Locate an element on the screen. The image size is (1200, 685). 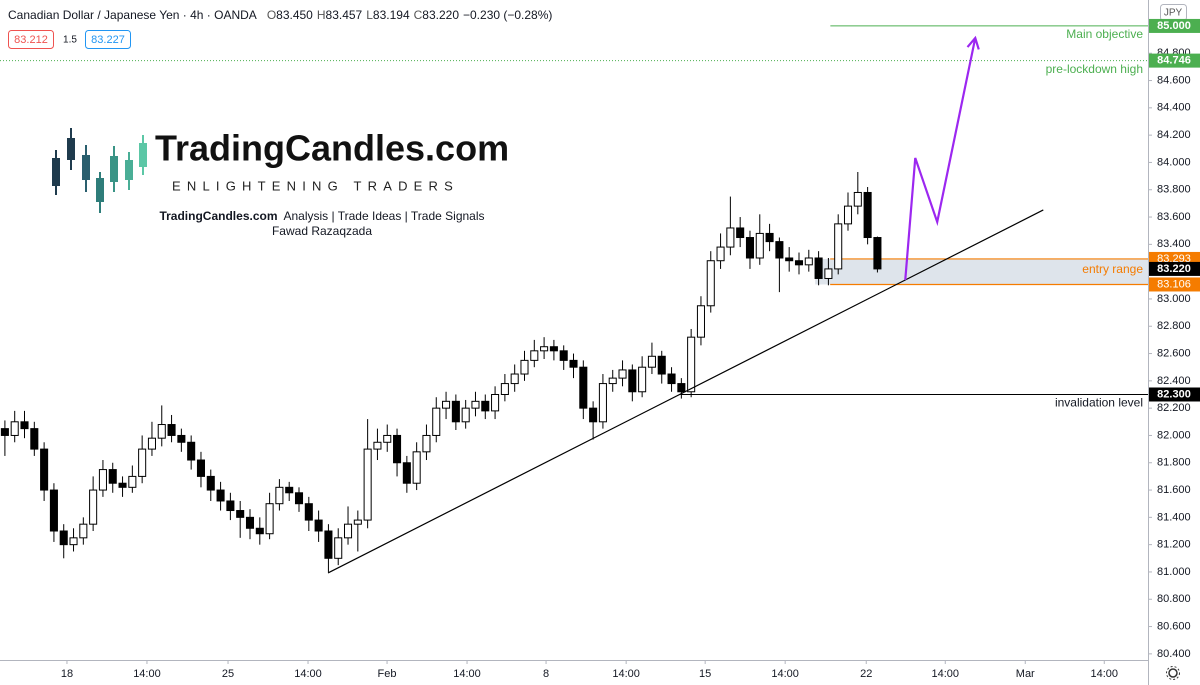
y-tick-label: 82.600 is located at coordinates (1174, 353).